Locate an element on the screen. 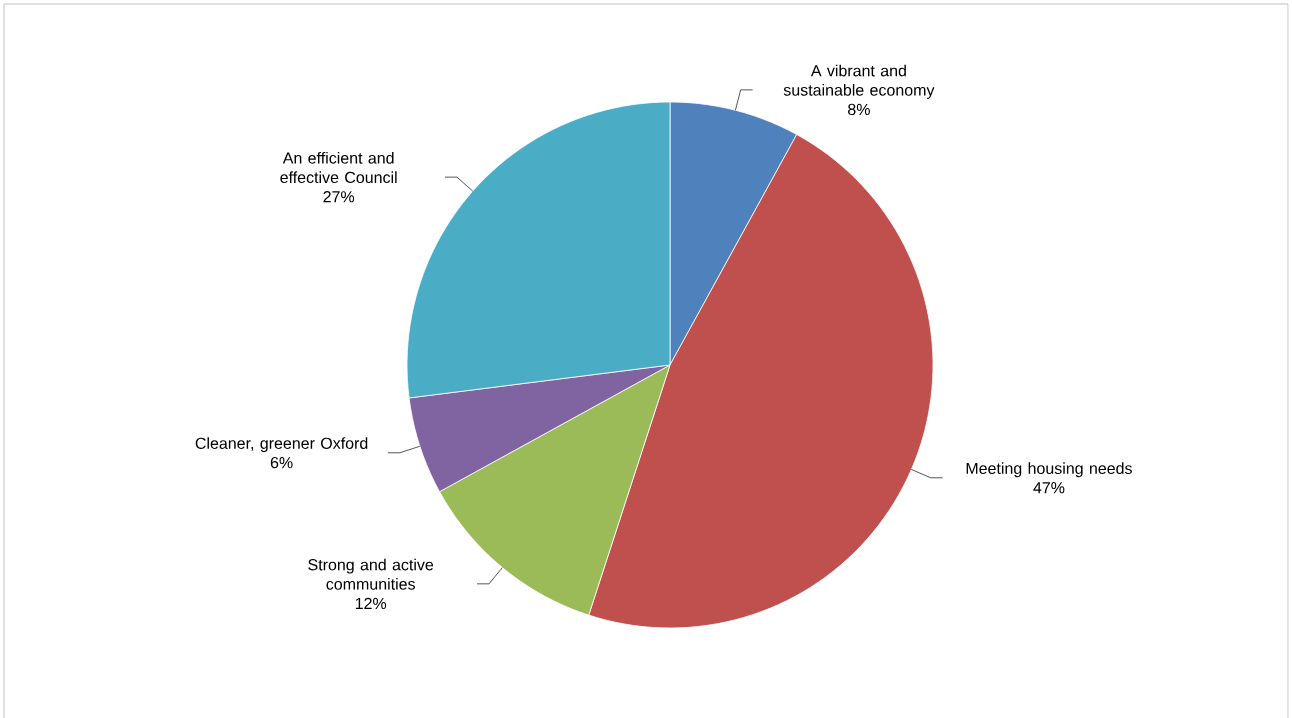 The width and height of the screenshot is (1292, 718). data-label: 6% is located at coordinates (281, 462).